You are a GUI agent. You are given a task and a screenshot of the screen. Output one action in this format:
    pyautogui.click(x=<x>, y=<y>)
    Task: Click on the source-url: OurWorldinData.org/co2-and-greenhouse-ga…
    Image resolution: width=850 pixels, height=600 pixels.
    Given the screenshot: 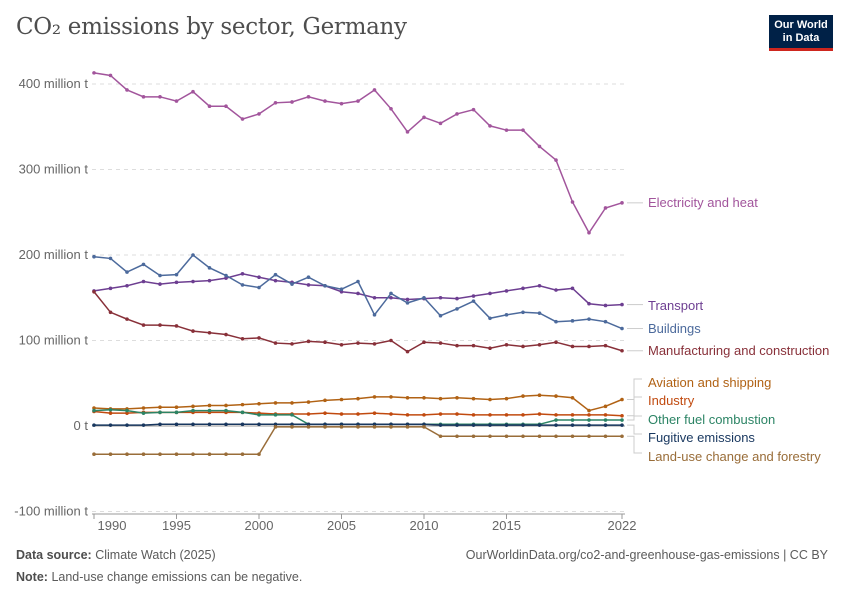 What is the action you would take?
    pyautogui.click(x=646, y=555)
    